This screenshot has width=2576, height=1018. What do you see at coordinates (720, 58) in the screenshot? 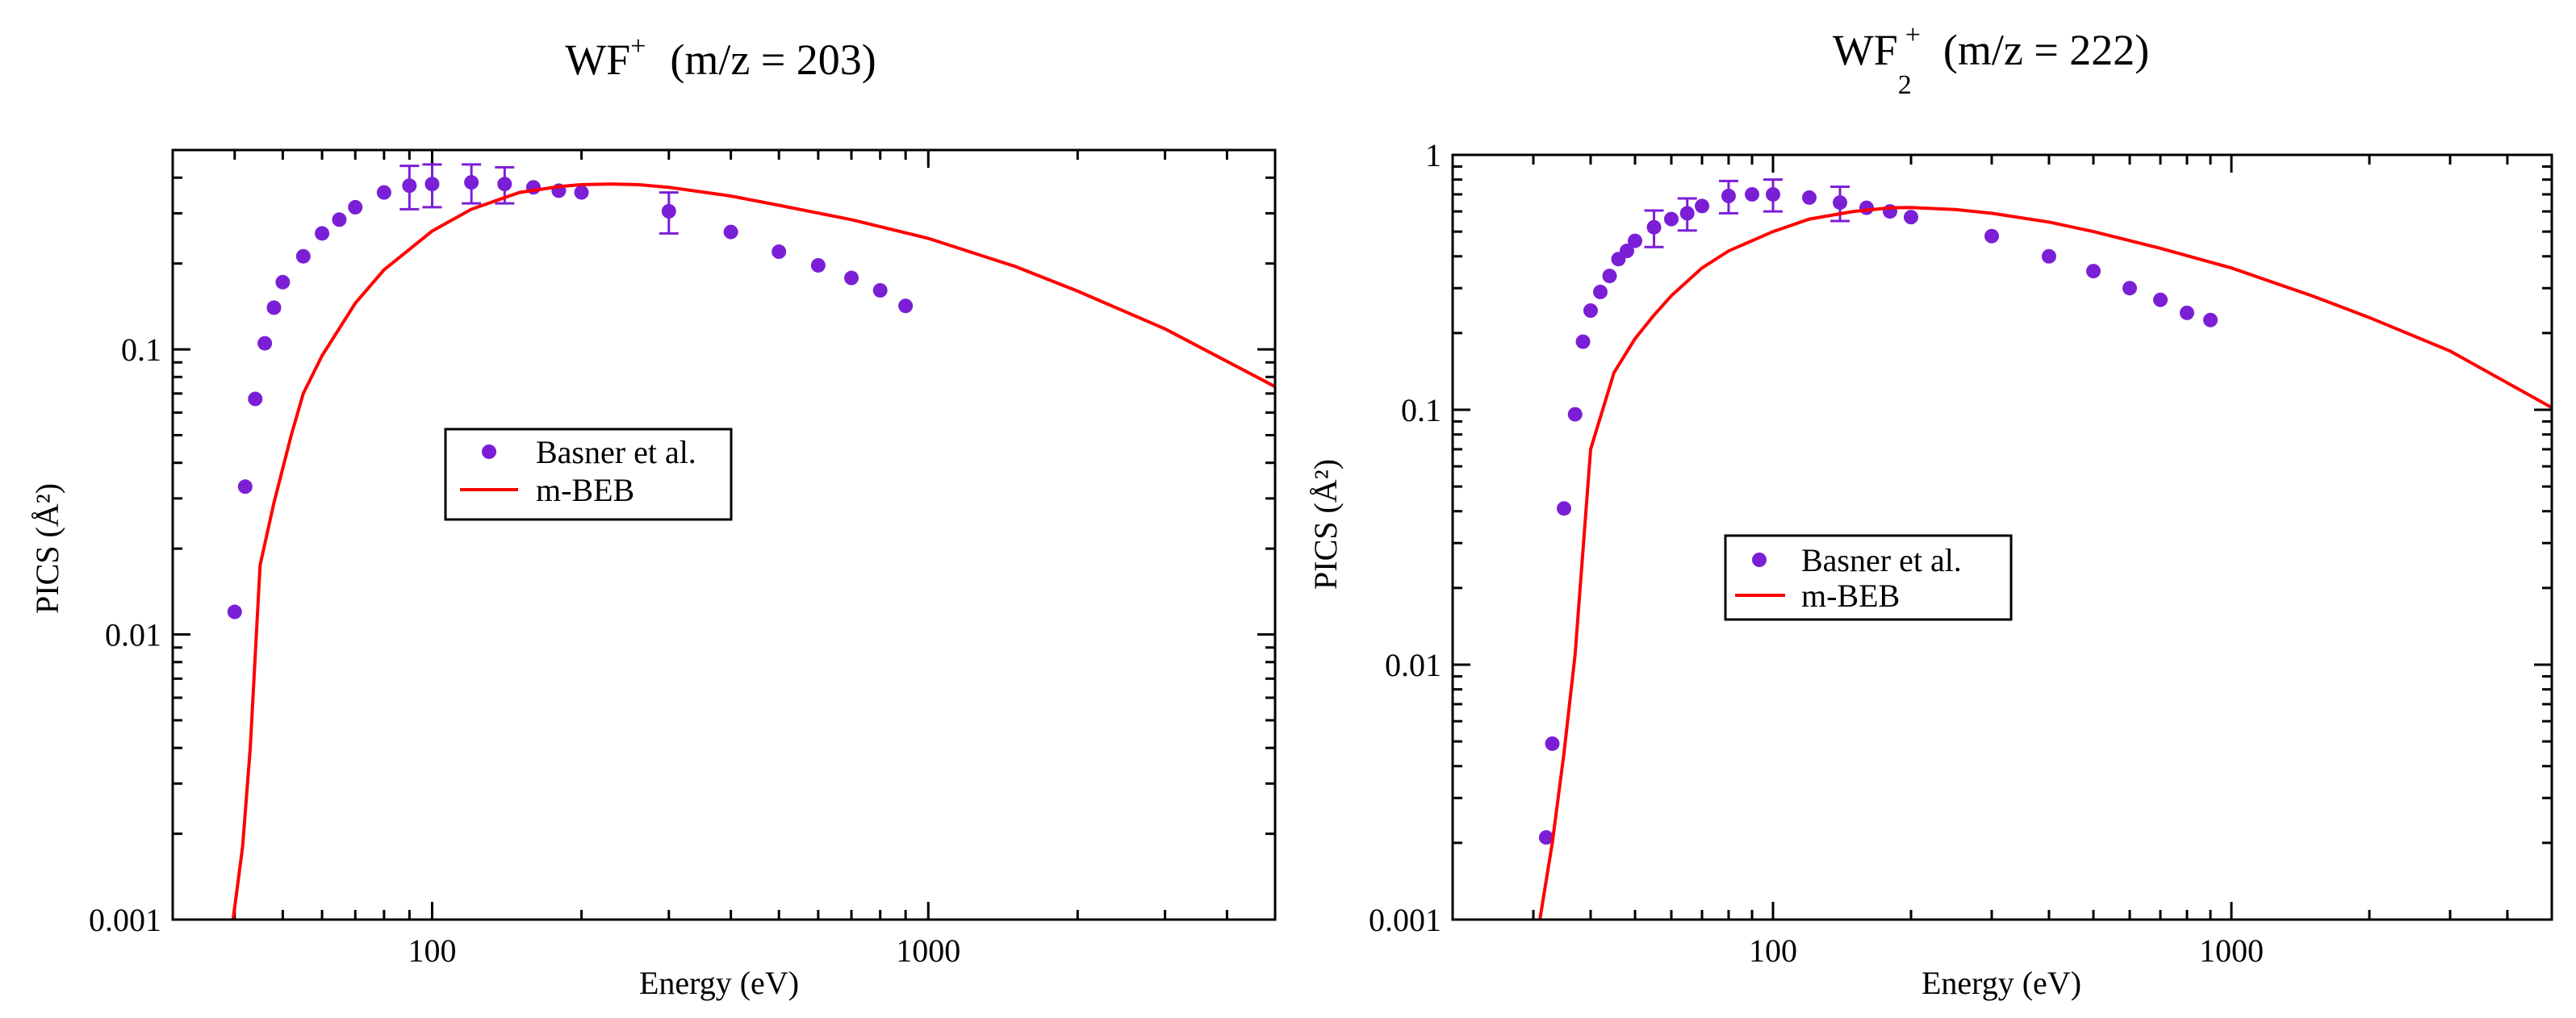
I see `chart-title: WF+ (m/z = 203)` at bounding box center [720, 58].